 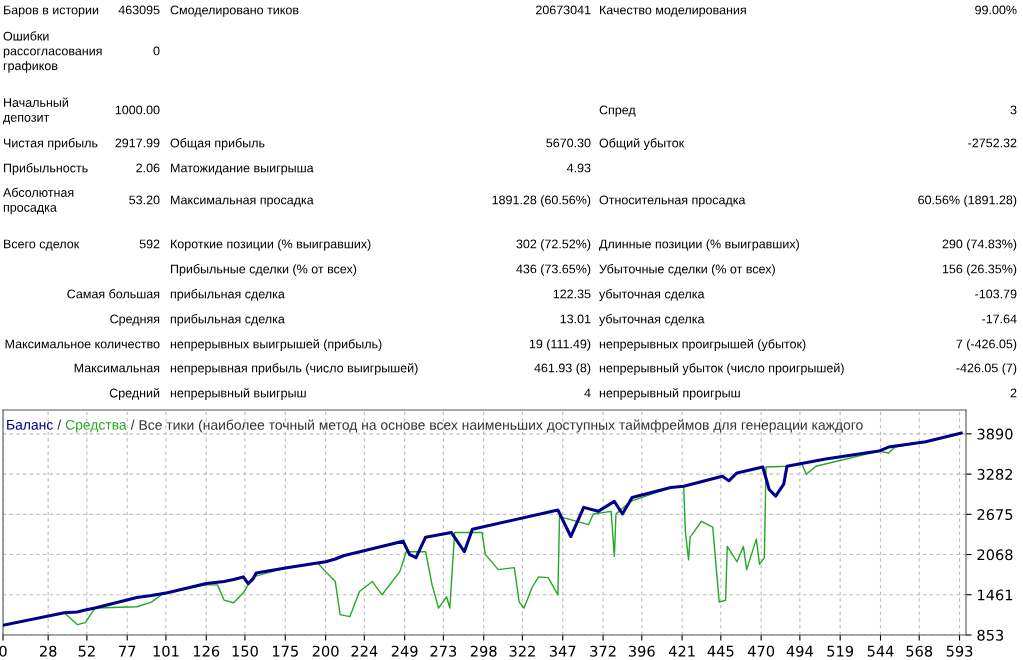 I want to click on text: 592, so click(x=149, y=244).